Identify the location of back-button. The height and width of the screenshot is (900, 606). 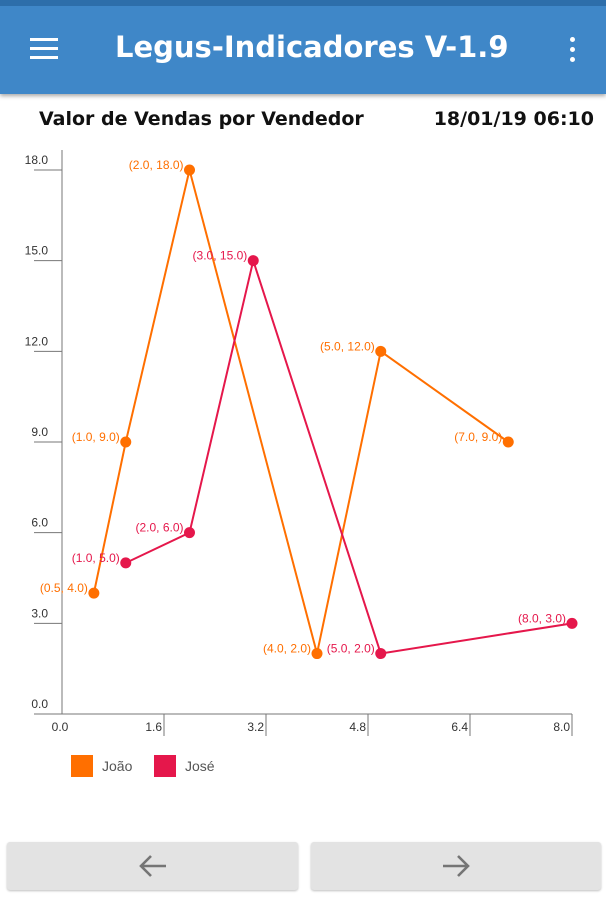
(152, 866).